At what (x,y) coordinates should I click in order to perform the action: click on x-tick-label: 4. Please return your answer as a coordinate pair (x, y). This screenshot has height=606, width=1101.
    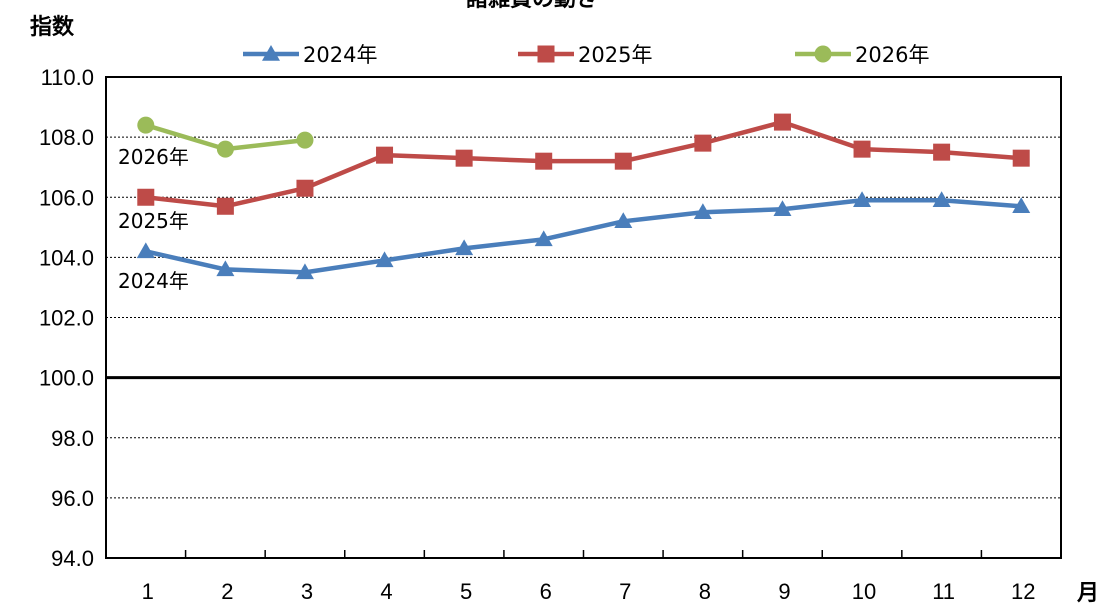
    Looking at the image, I should click on (386, 591).